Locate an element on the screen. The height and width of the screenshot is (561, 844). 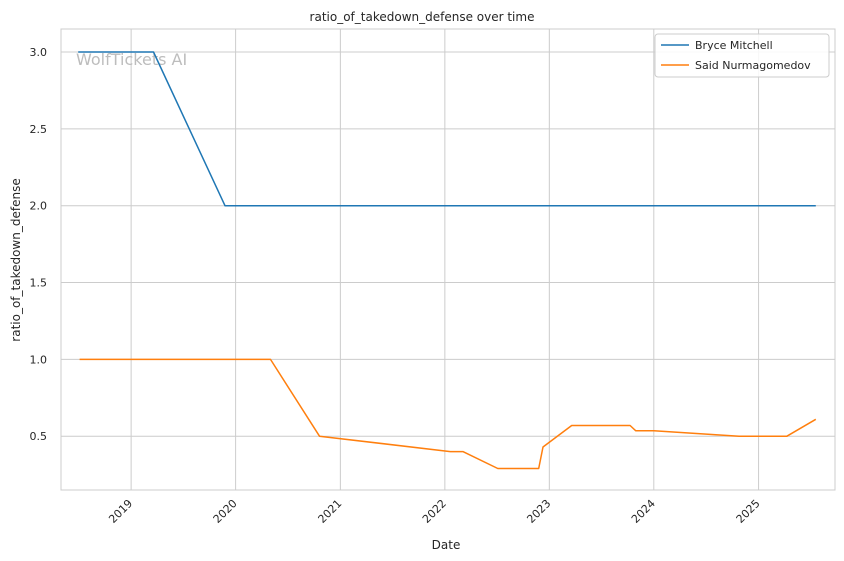
legend-label-bryce-mitchell: Bryce Mitchell is located at coordinates (734, 45).